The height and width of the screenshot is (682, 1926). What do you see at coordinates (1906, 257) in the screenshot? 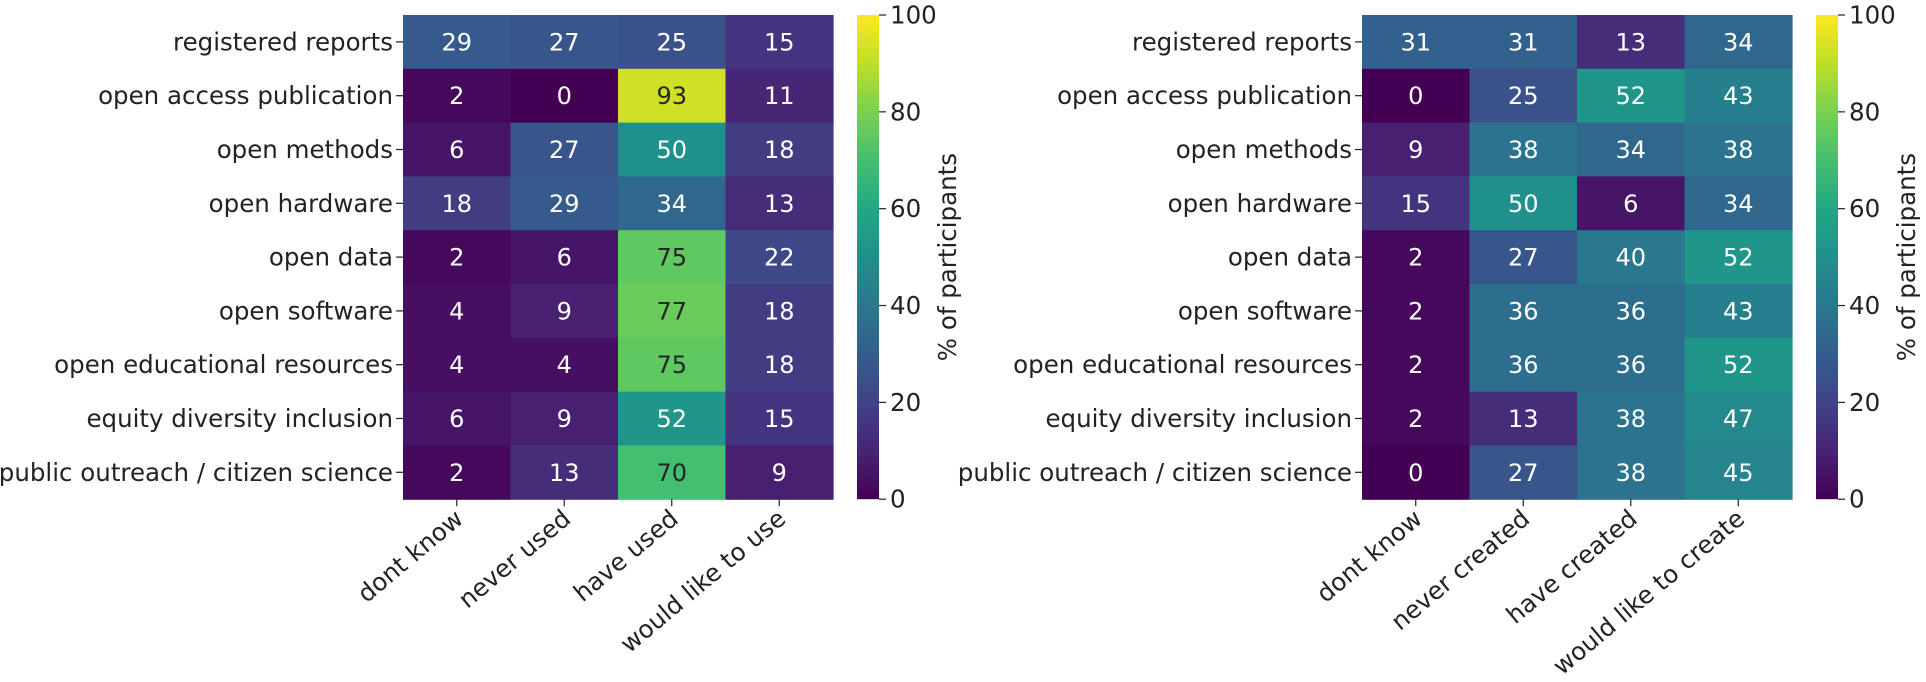
I see `colorbar-label: % of participants` at bounding box center [1906, 257].